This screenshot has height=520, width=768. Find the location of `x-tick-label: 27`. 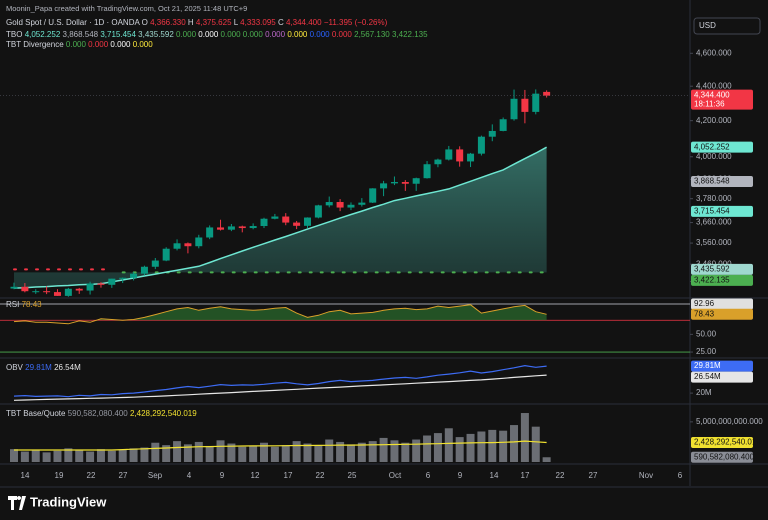

x-tick-label: 27 is located at coordinates (123, 475).